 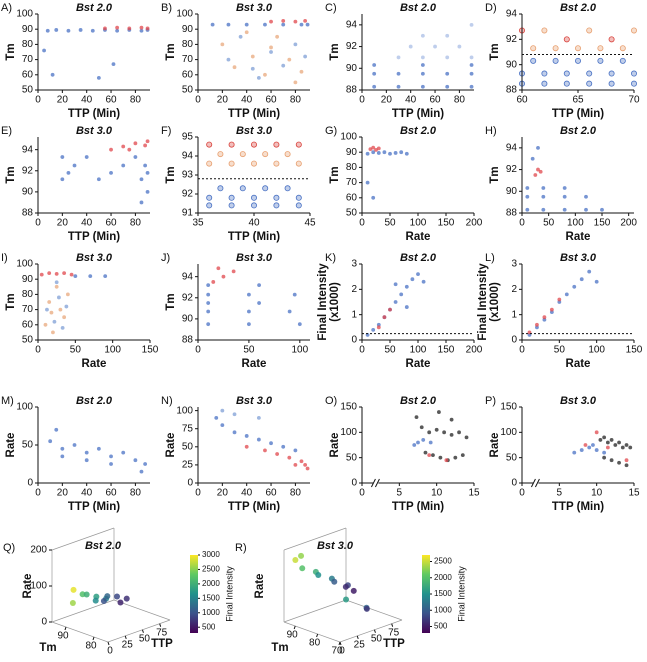 I want to click on x-tick-label: 45, so click(x=310, y=223).